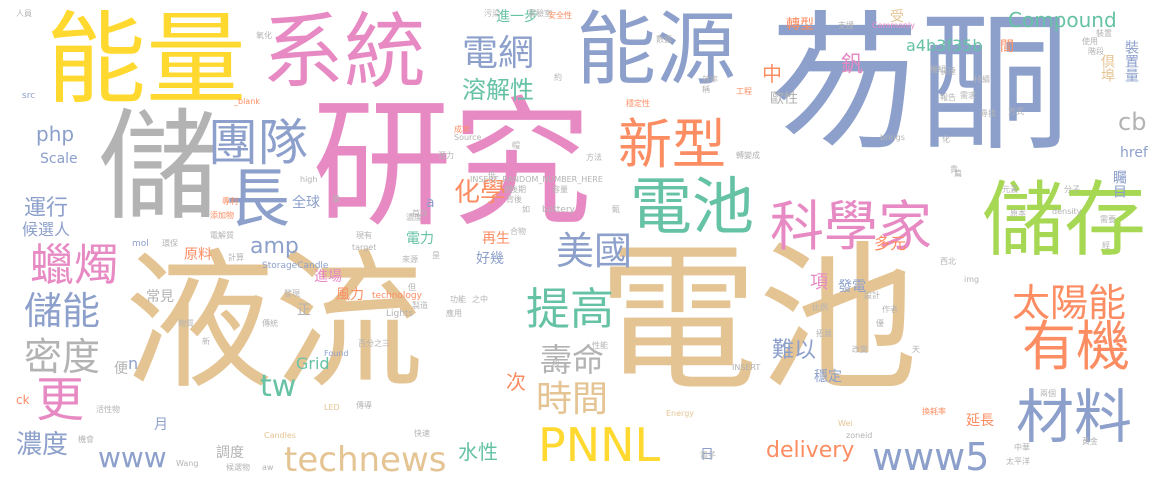  I want to click on word: Wang, so click(187, 463).